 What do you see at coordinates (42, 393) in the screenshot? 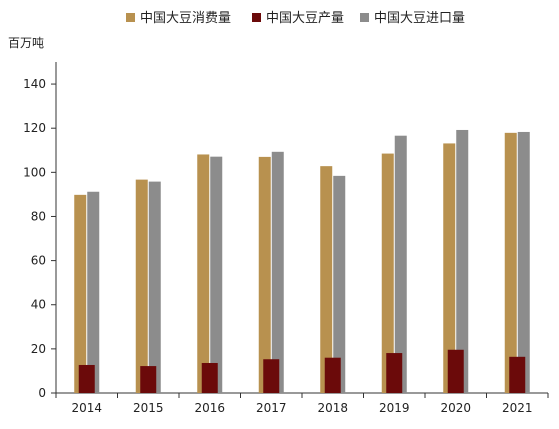
I see `y-tick-label: 0` at bounding box center [42, 393].